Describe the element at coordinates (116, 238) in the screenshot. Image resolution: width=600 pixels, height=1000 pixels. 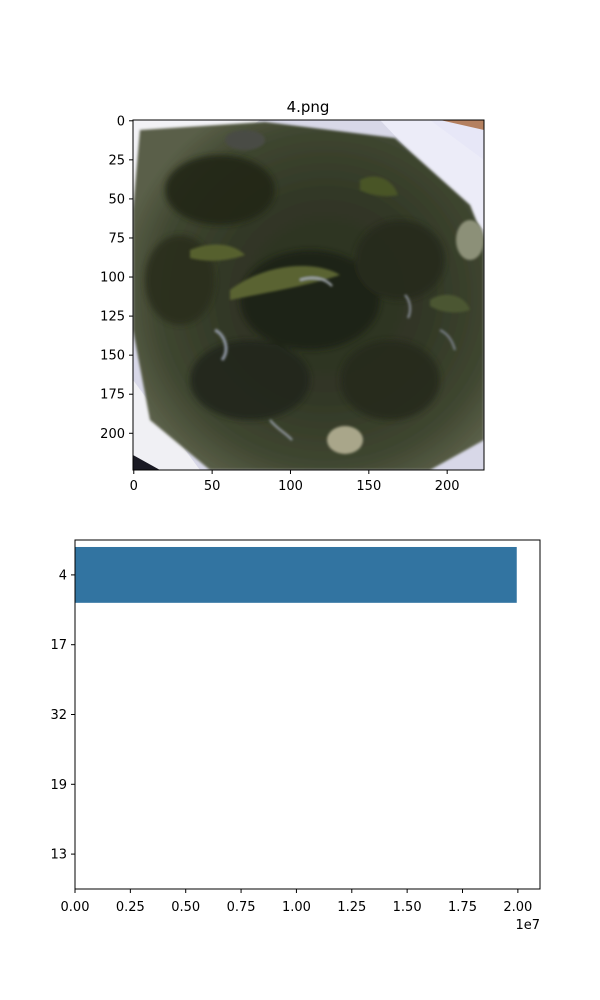
I see `image-y-tick-label: 75` at that location.